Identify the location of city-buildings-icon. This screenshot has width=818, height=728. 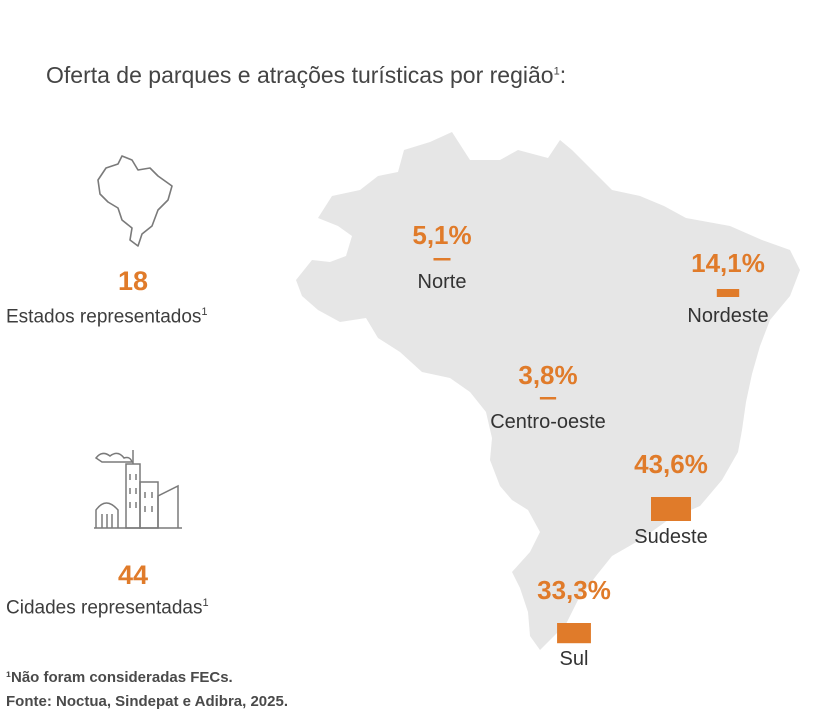
(138, 489).